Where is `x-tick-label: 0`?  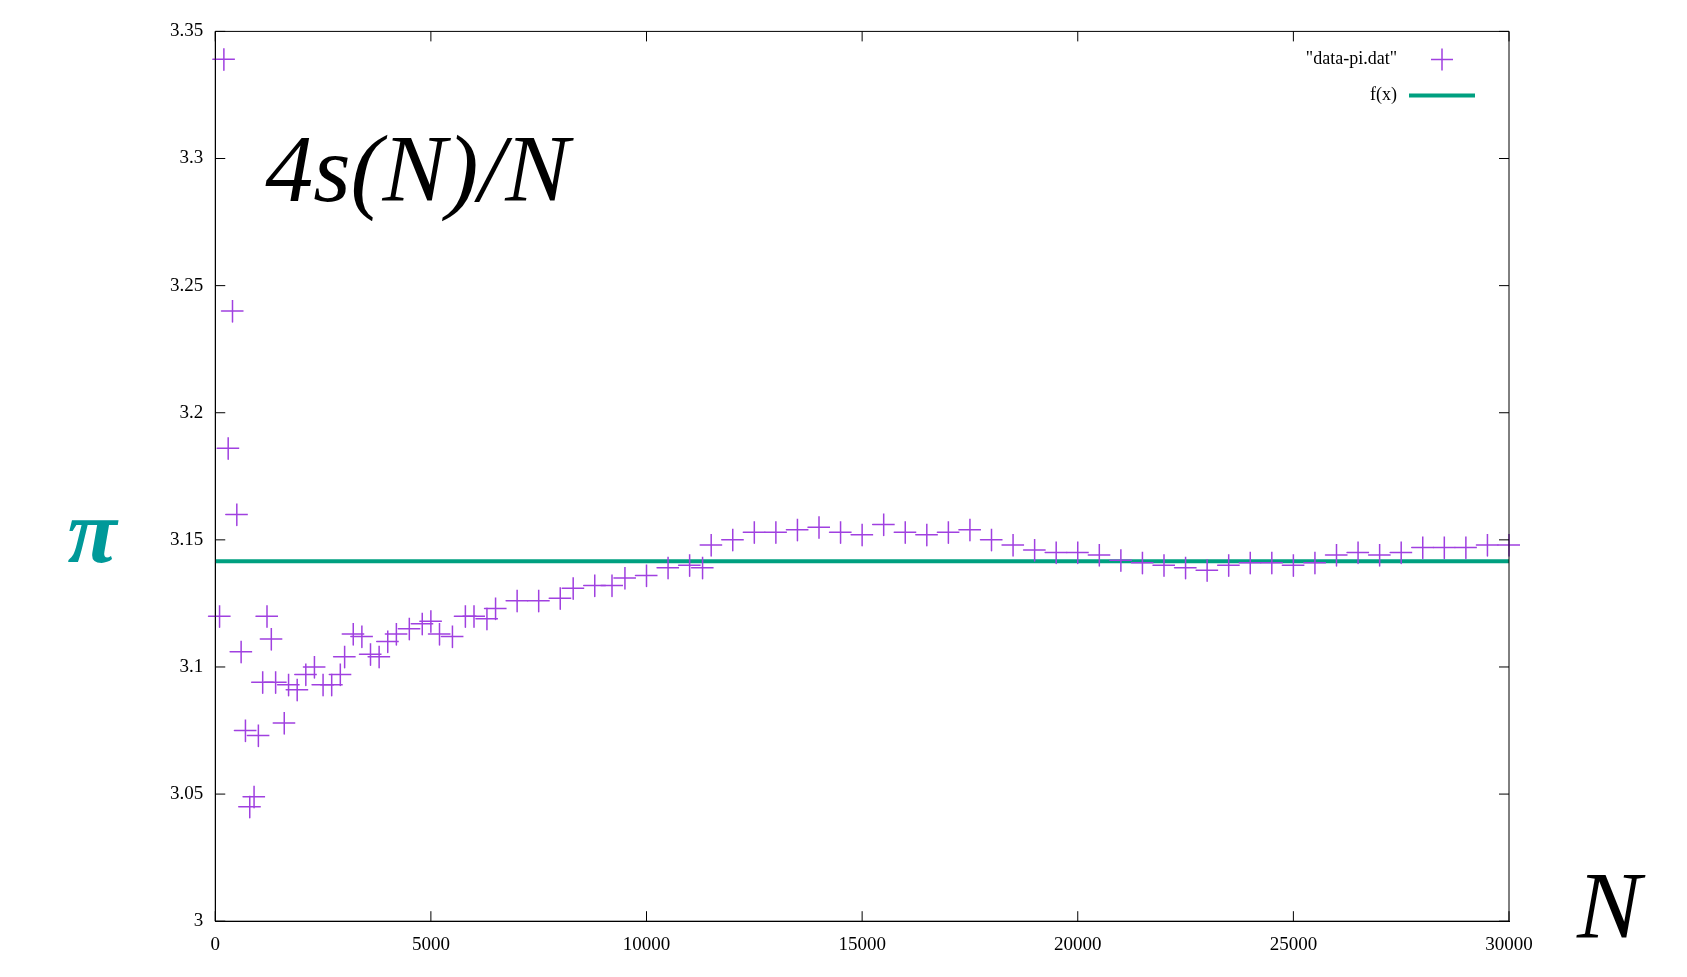
x-tick-label: 0 is located at coordinates (215, 943).